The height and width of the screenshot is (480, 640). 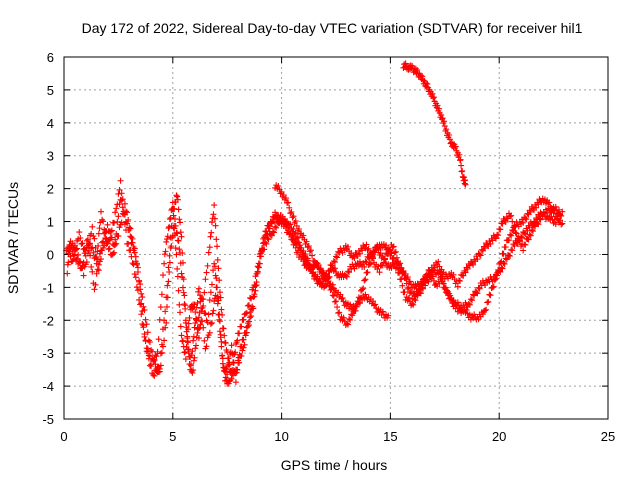 I want to click on x-tick-label: 0, so click(x=63, y=436).